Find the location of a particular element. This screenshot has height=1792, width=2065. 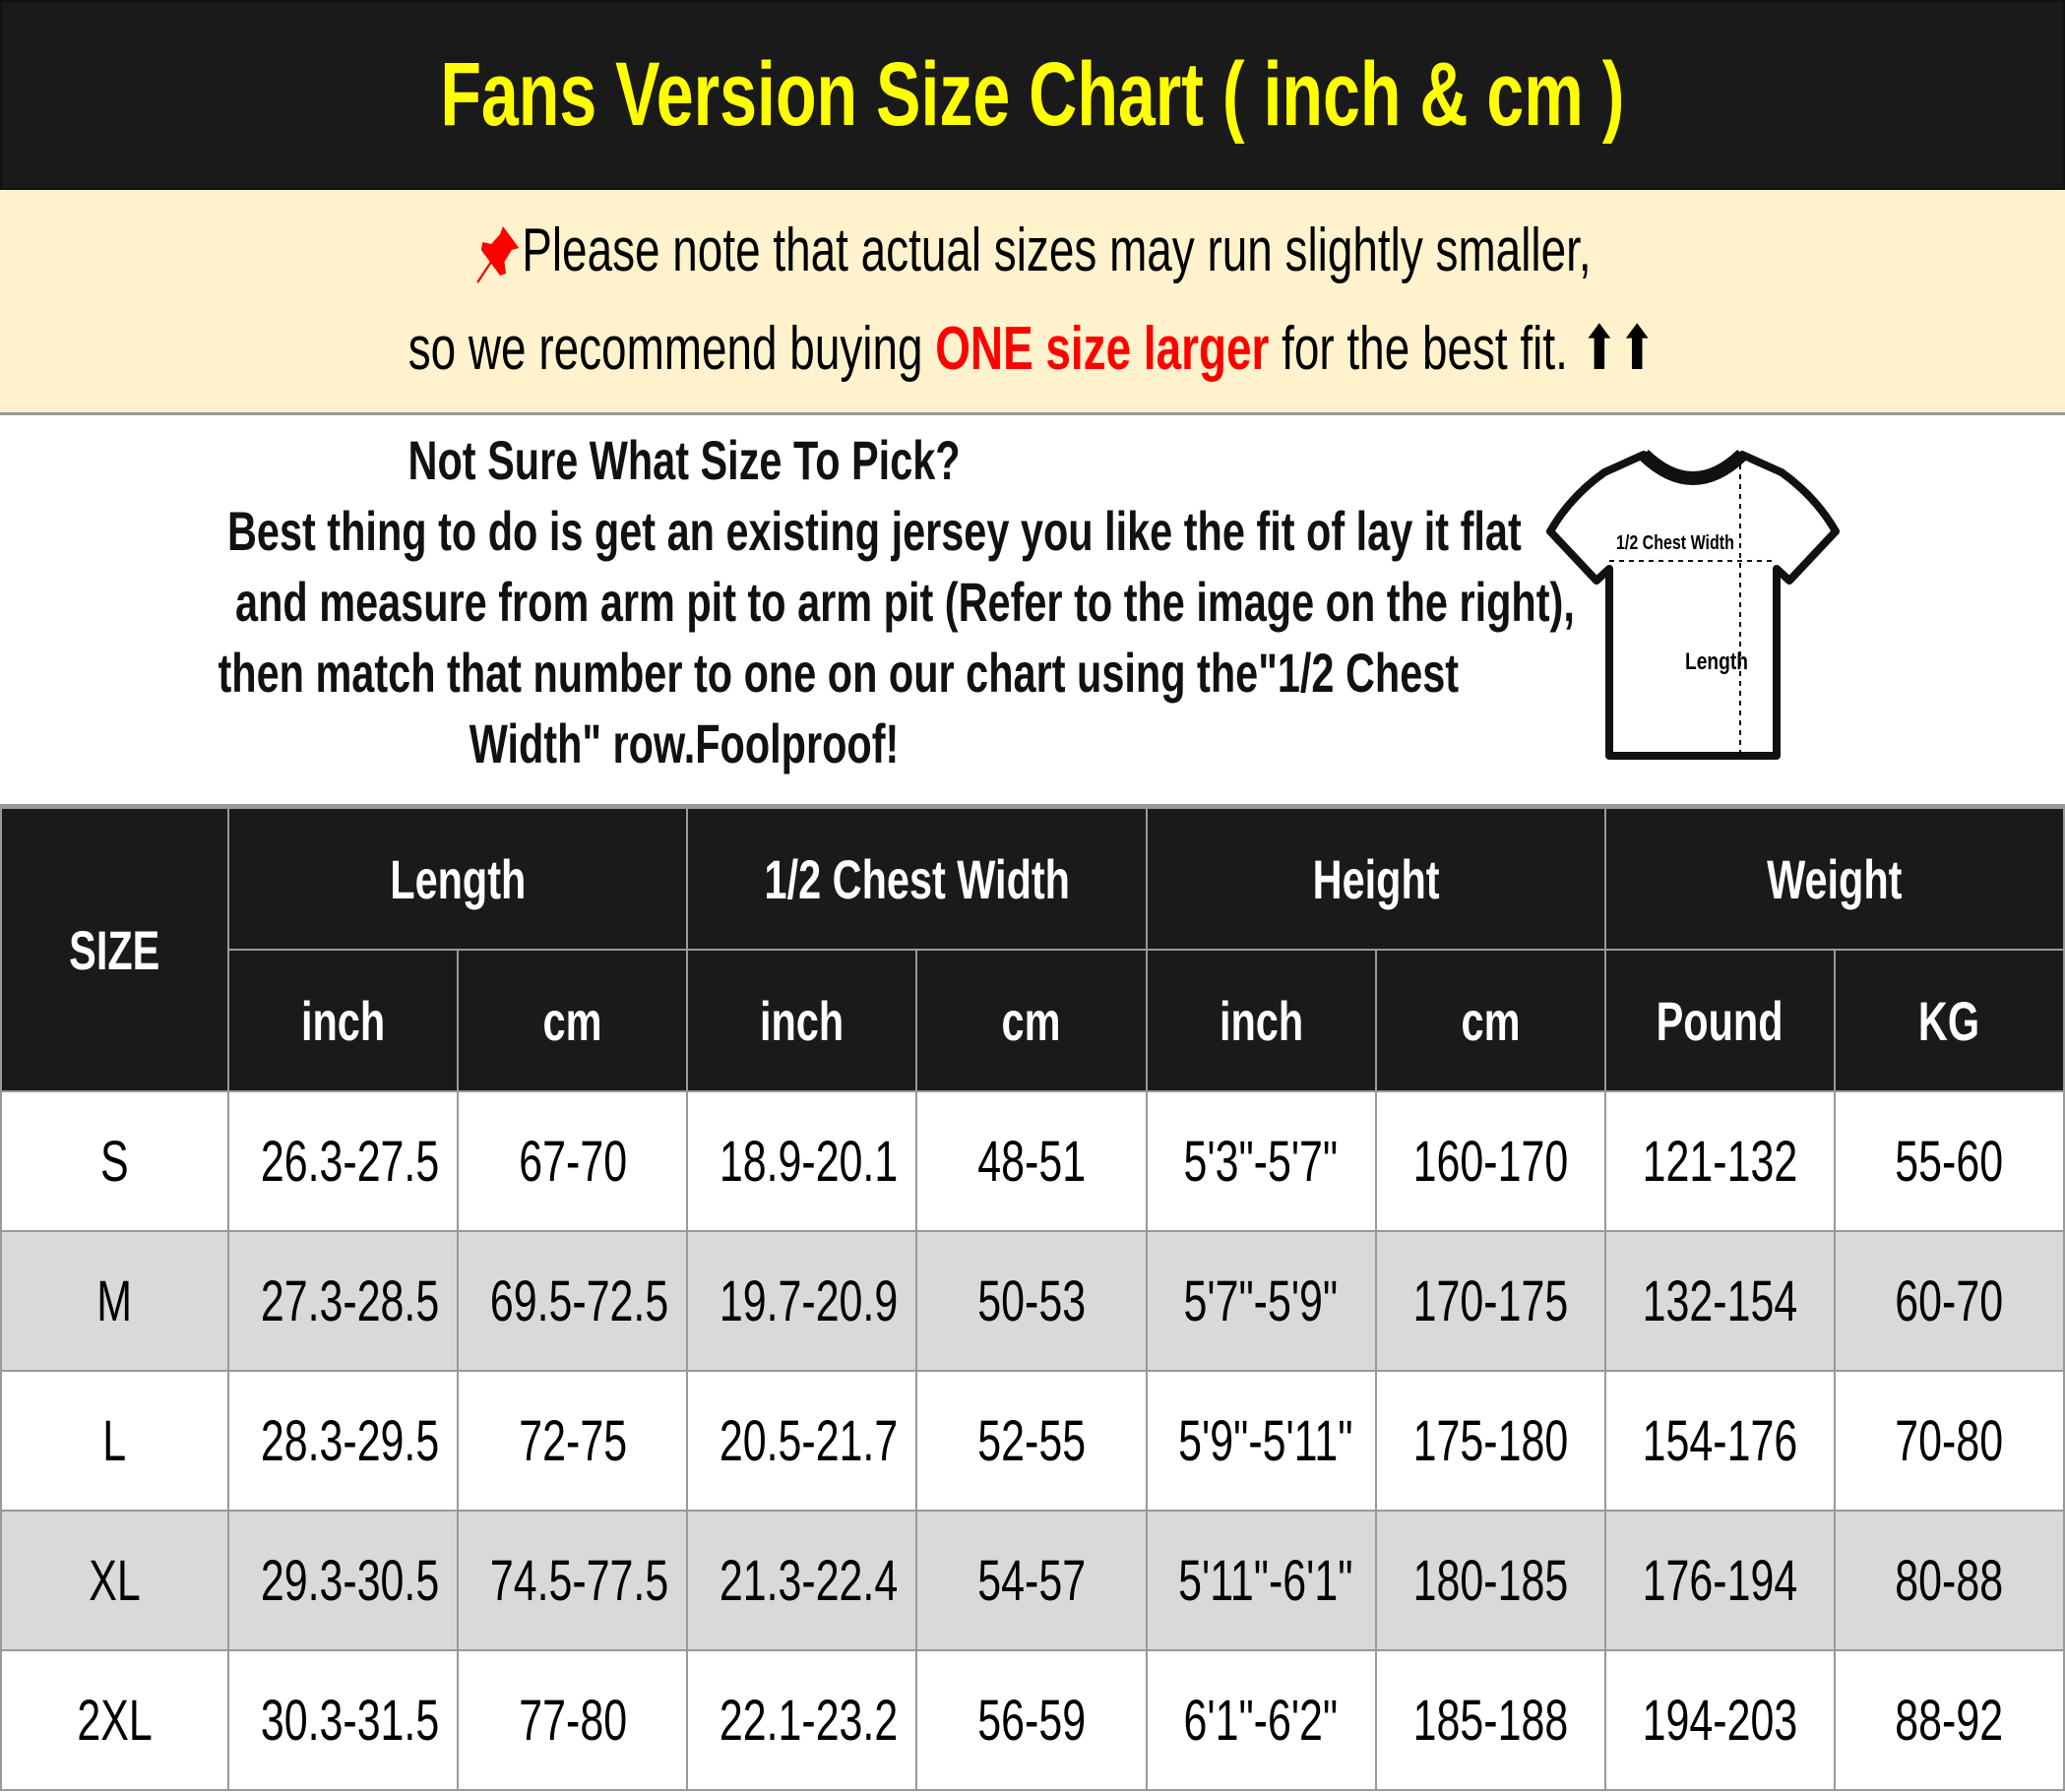

size-cell: 2XL is located at coordinates (114, 1720).